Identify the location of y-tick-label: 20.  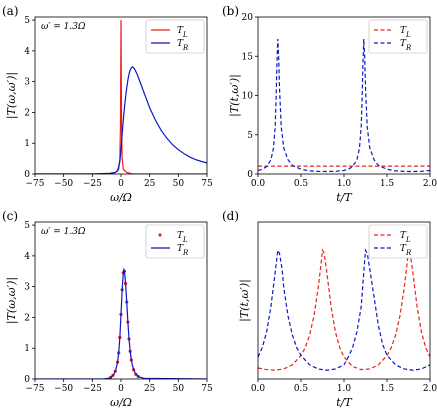
(248, 18).